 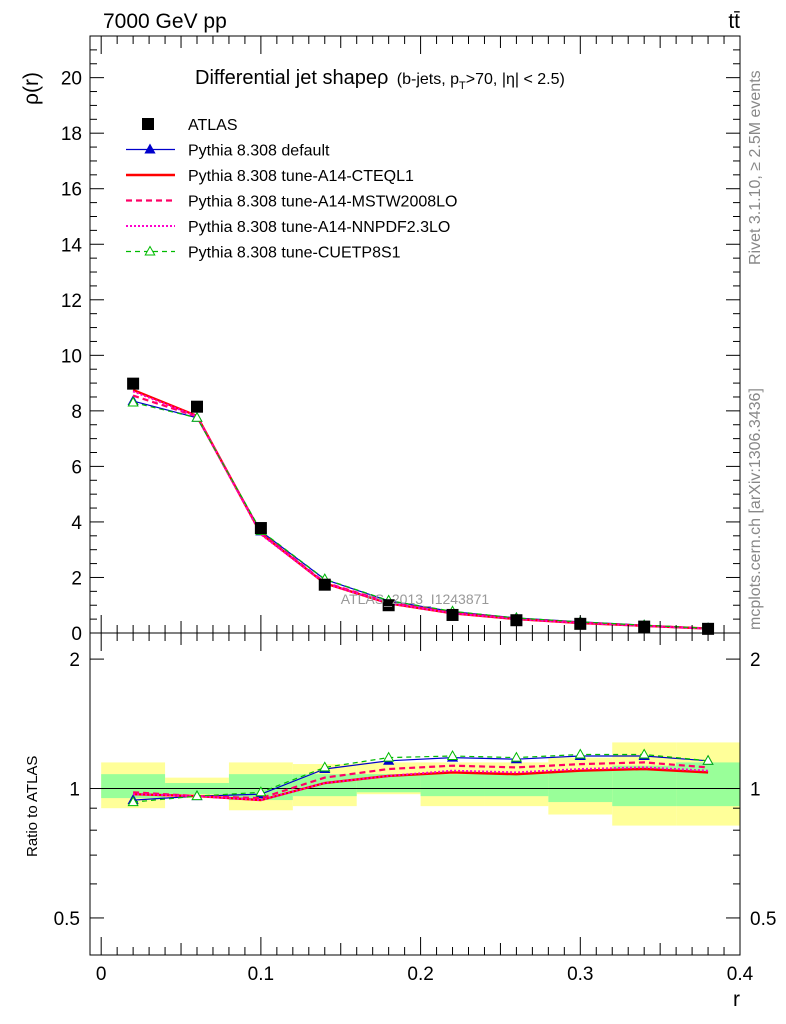 I want to click on legend-entry-label: ATLAS, so click(x=213, y=125).